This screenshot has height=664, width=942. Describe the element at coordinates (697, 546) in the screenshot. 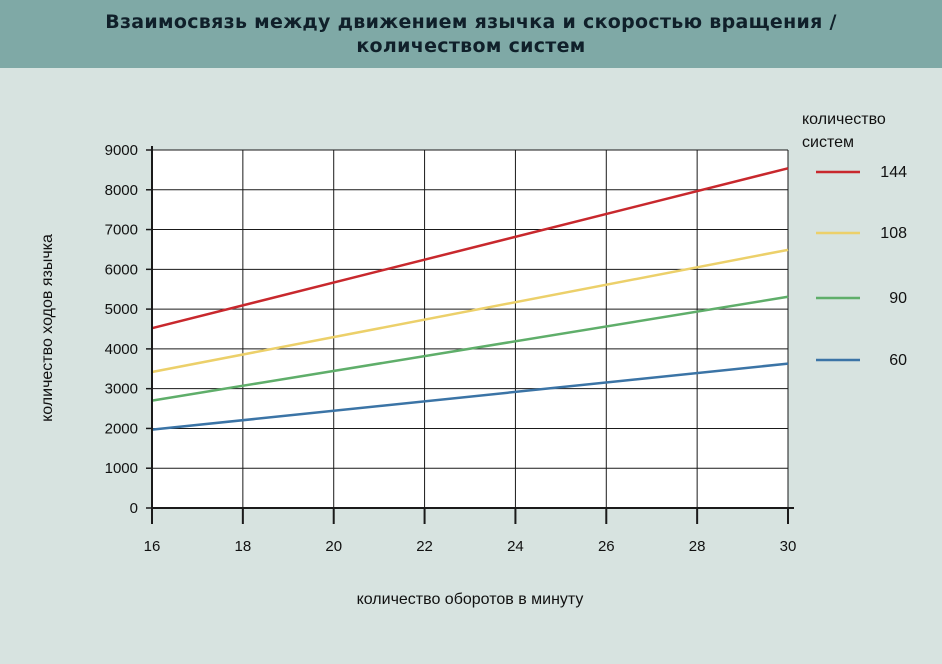

I see `x-tick-label: 28` at that location.